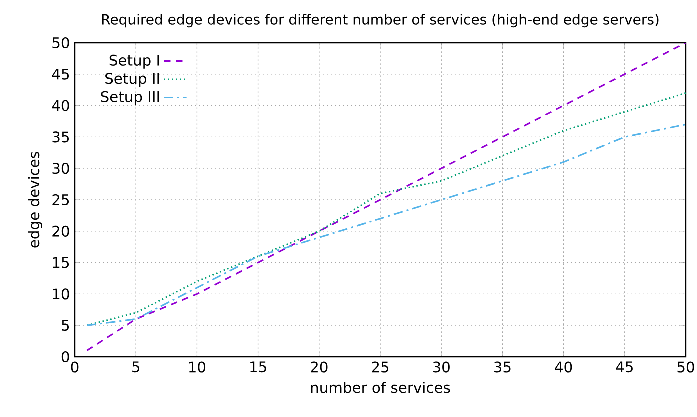 Image resolution: width=697 pixels, height=417 pixels. What do you see at coordinates (380, 388) in the screenshot?
I see `x-axis-title: number of services` at bounding box center [380, 388].